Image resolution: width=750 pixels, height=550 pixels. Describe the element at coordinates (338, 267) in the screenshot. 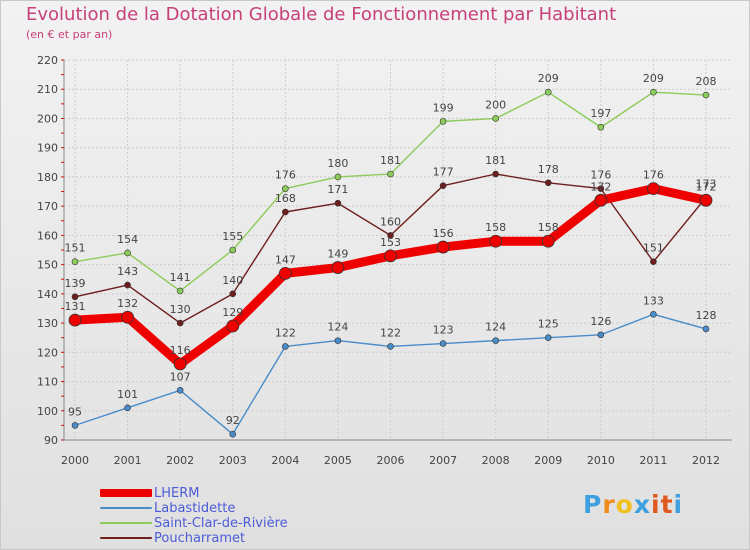

I see `point-lherm-2005` at that location.